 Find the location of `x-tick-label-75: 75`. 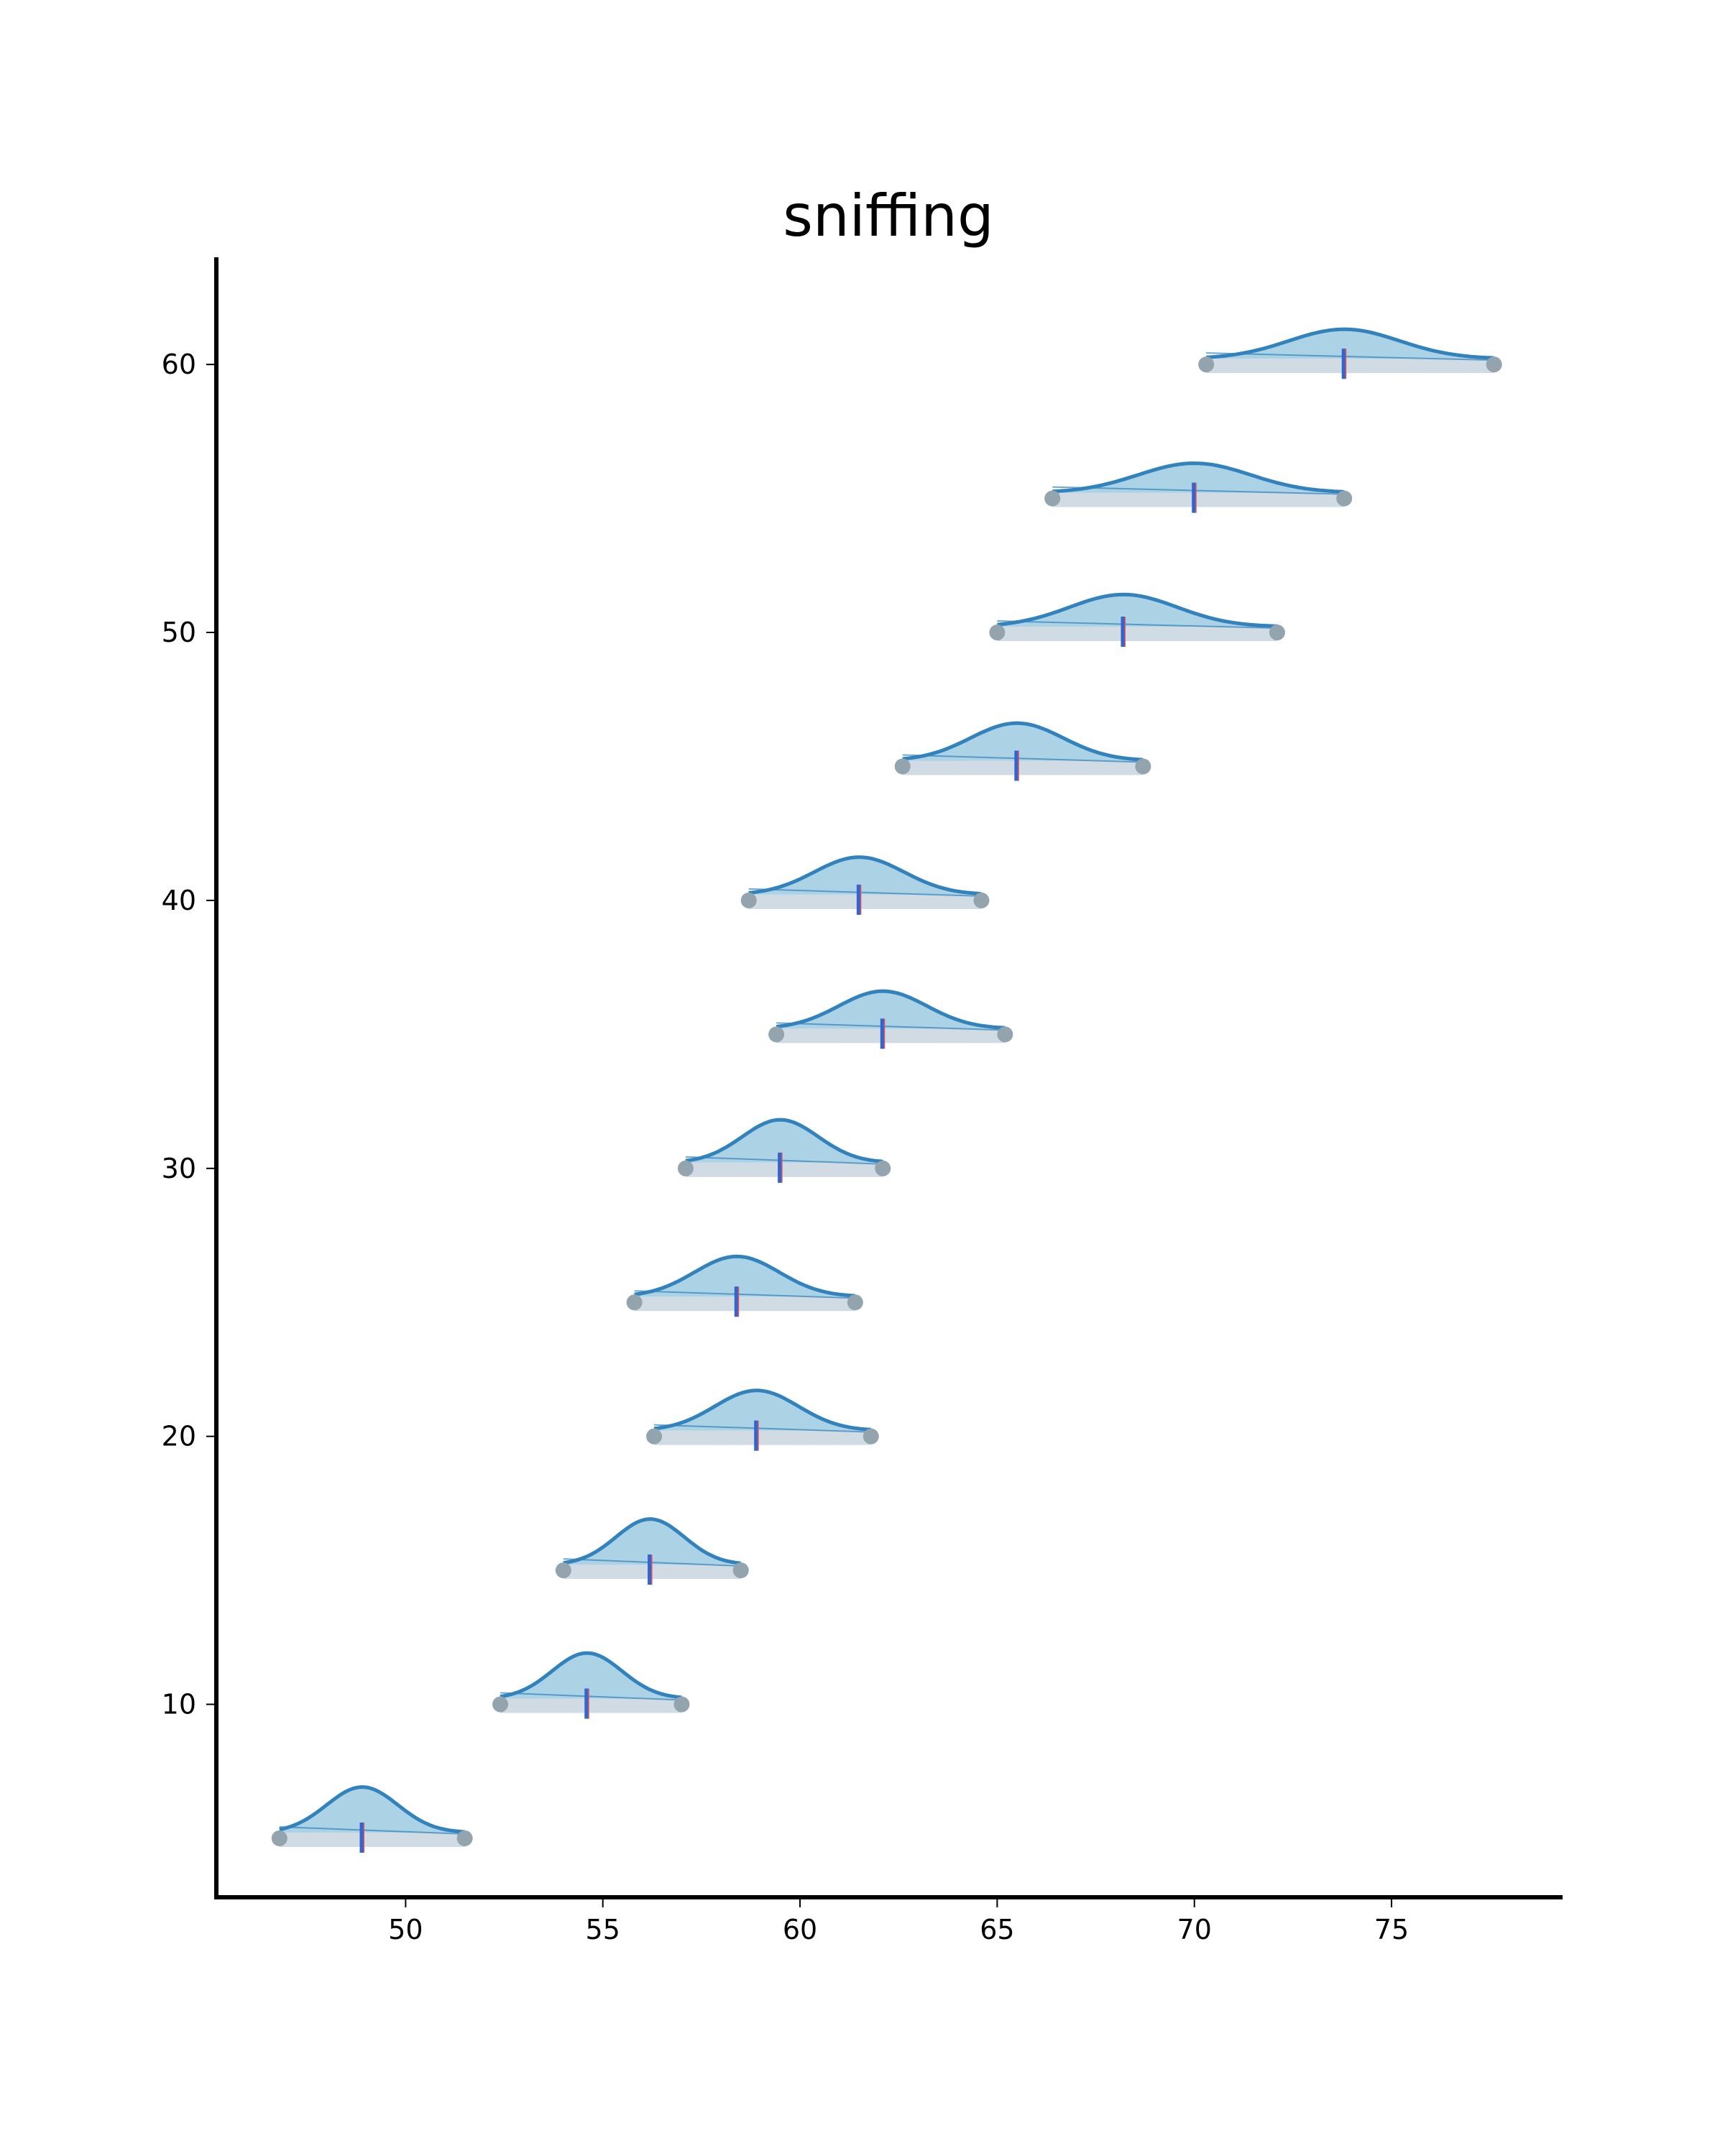

x-tick-label-75: 75 is located at coordinates (1391, 1930).